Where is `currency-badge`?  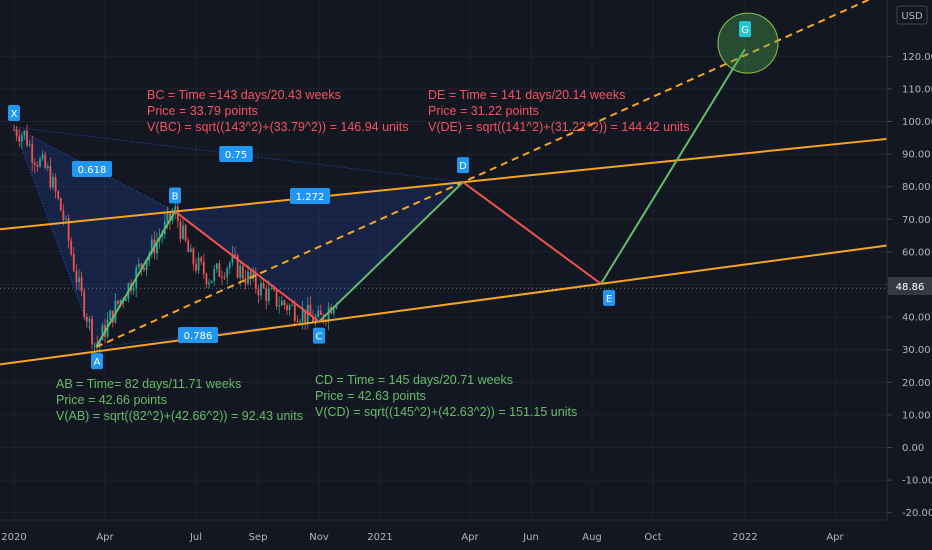 currency-badge is located at coordinates (912, 15).